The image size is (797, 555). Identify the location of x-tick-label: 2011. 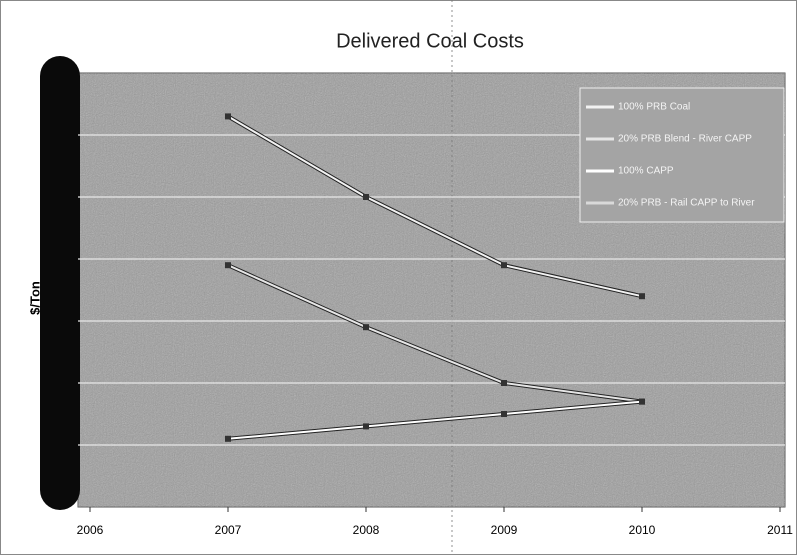
(780, 530).